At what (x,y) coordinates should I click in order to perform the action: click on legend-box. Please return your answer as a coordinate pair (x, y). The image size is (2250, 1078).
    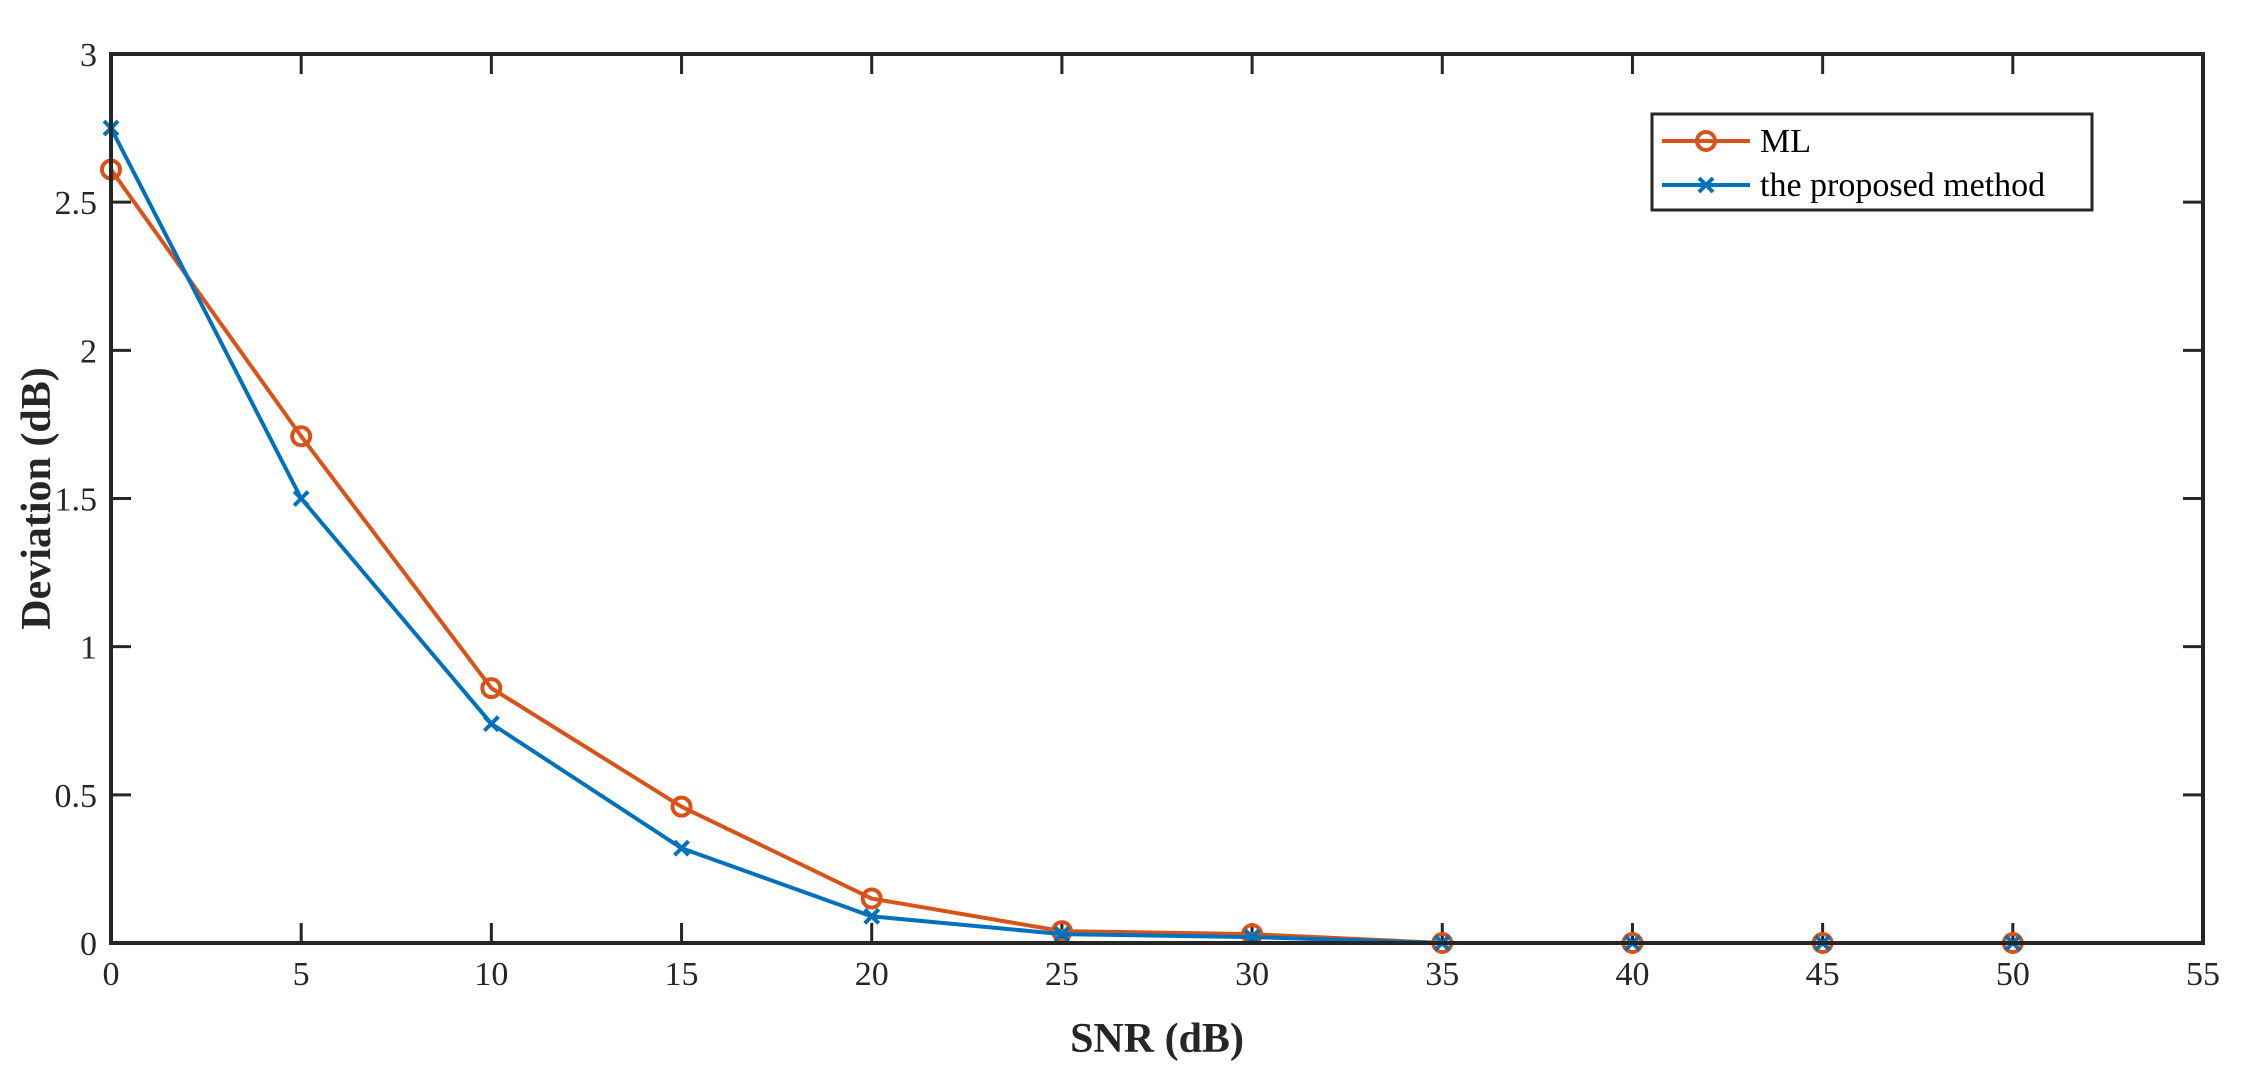
    Looking at the image, I should click on (1872, 162).